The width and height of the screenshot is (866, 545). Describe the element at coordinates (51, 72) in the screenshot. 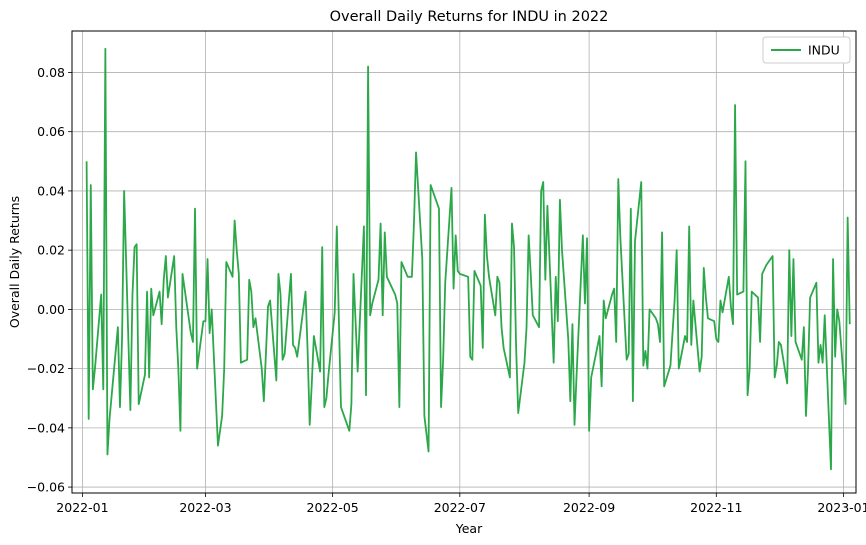

I see `y-tick-label-7: 0.08` at that location.